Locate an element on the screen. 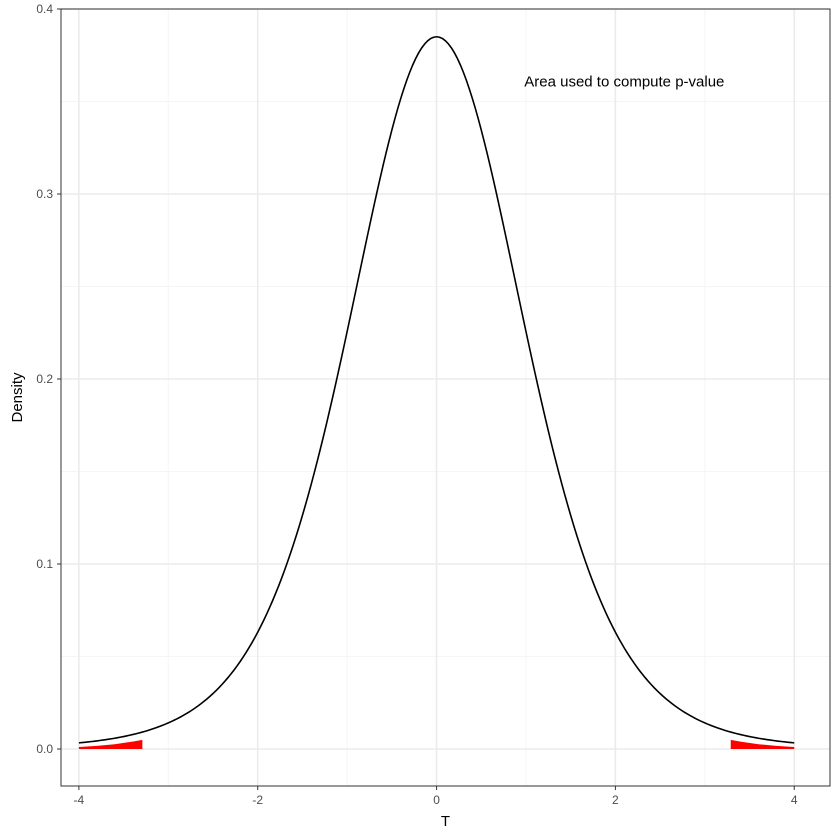 This screenshot has height=840, width=840. y-tick-label: 0.1 is located at coordinates (44, 564).